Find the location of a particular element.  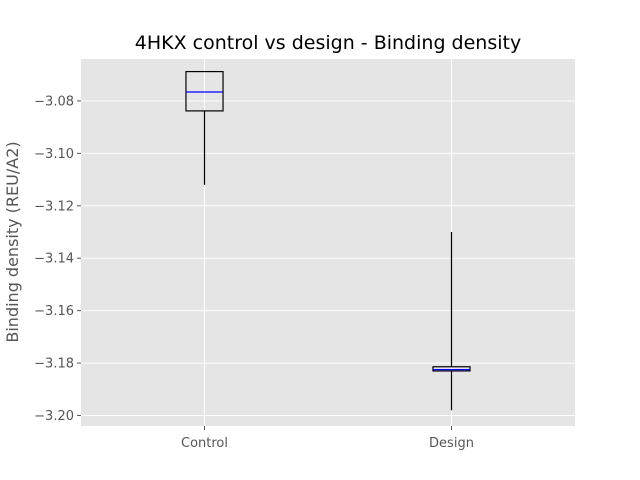

y-tick-label: −3.16 is located at coordinates (54, 311).